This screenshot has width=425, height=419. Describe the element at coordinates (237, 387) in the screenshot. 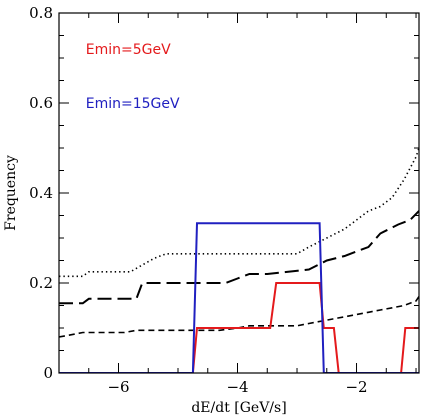

I see `x-tick-label: −4` at that location.